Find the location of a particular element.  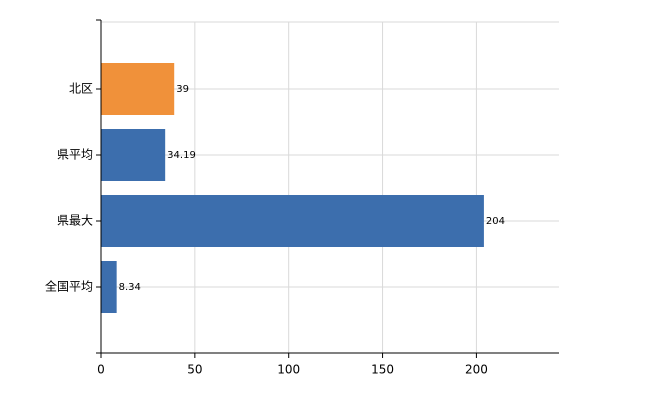

data-label: 34.19 is located at coordinates (181, 155).